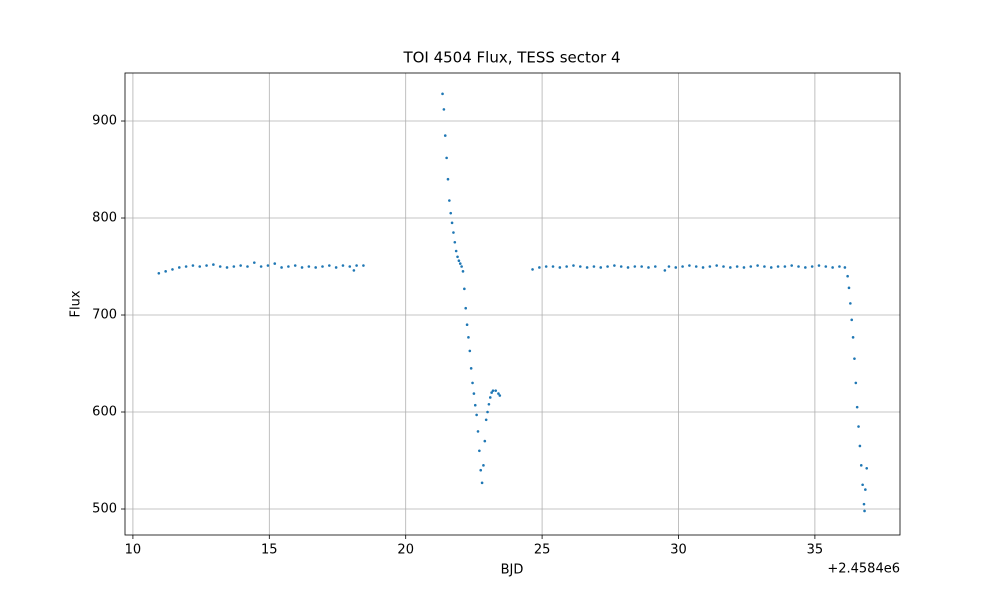  I want to click on x-tick-label: 10, so click(133, 550).